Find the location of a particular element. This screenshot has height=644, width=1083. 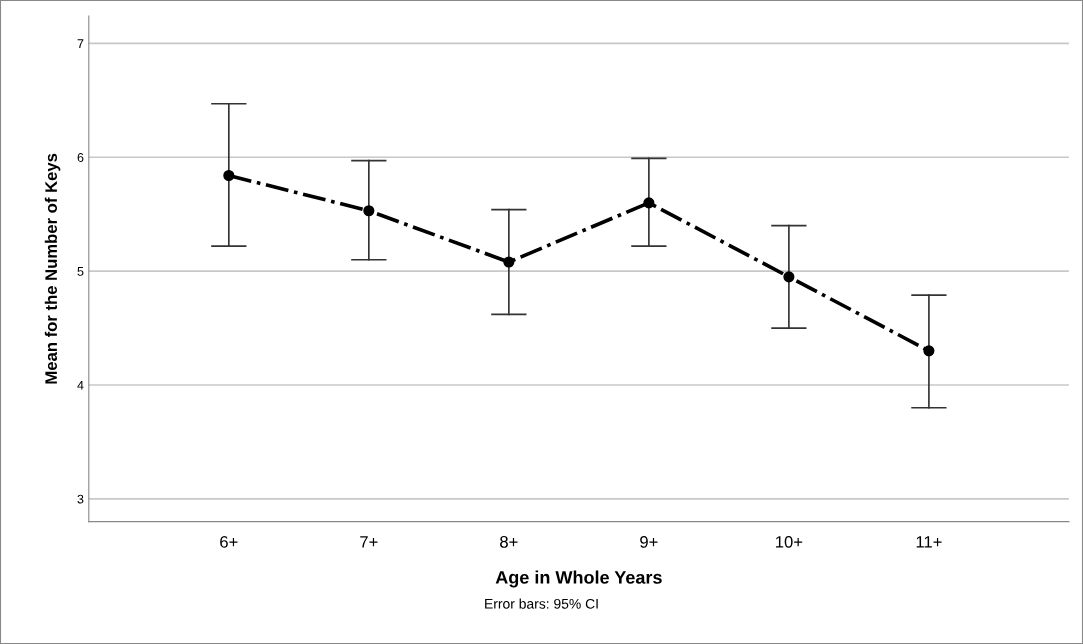

y-tick-label: 7 is located at coordinates (80, 43).